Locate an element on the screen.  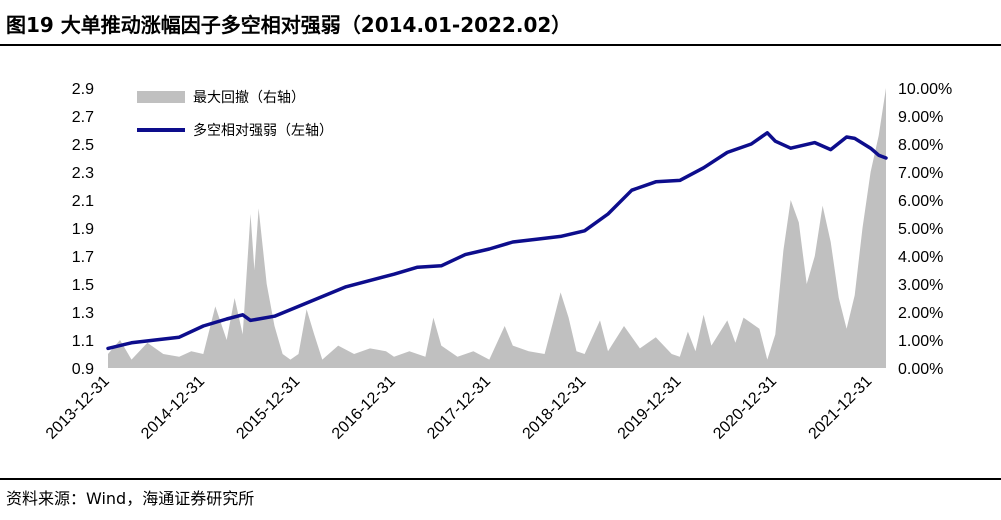
legend-swatch-drawdown is located at coordinates (161, 97).